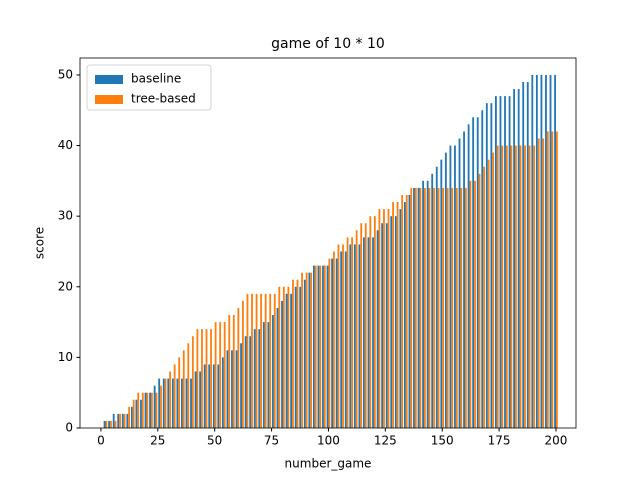  I want to click on x-tick-label: 175, so click(499, 441).